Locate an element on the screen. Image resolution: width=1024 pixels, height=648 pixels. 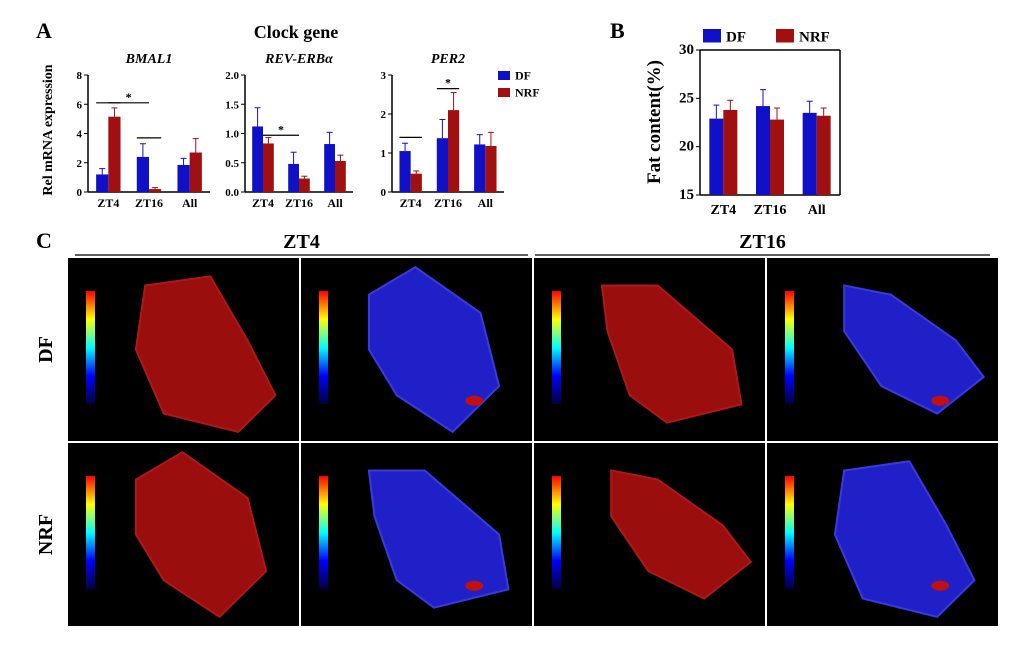
y-tick-label: 0.5 is located at coordinates (232, 164).